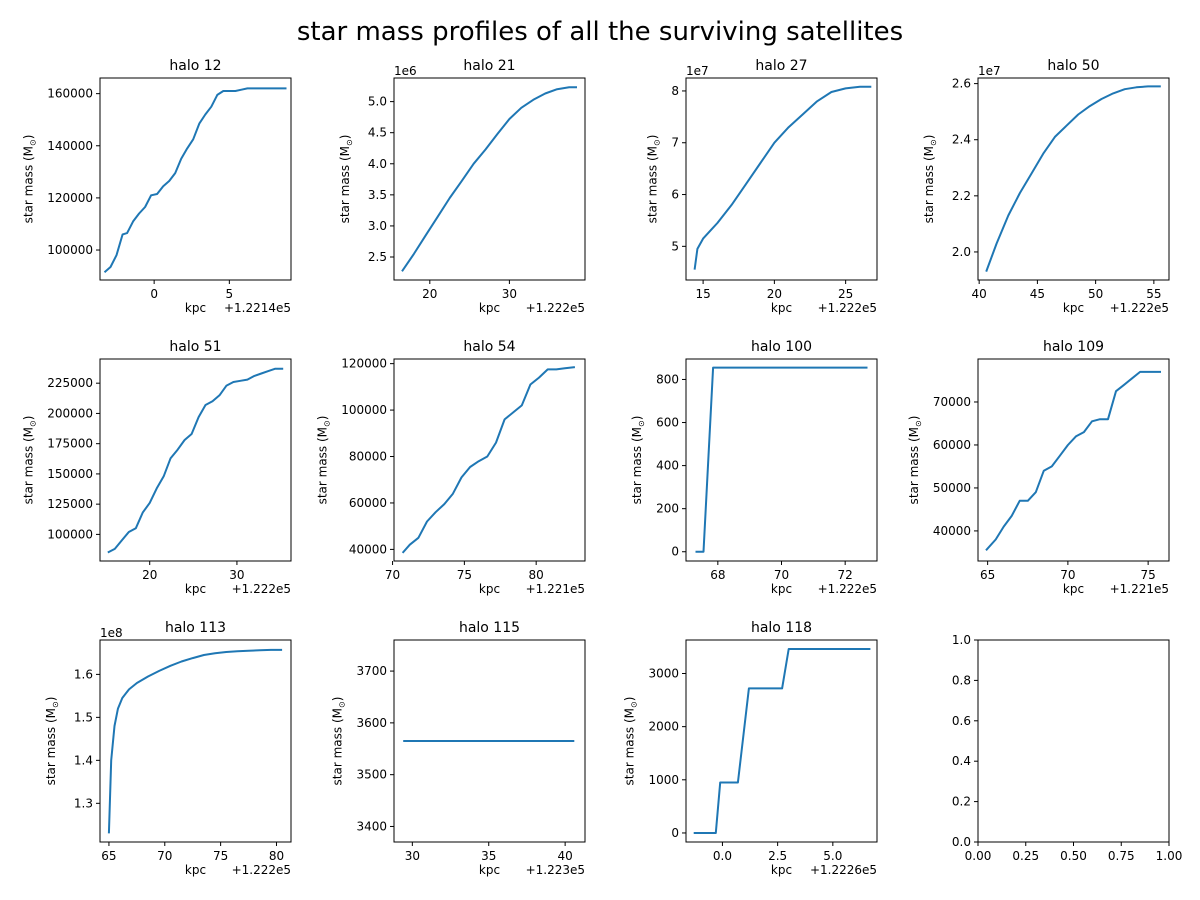 The width and height of the screenshot is (1200, 900). What do you see at coordinates (70, 146) in the screenshot?
I see `y-tick-label: 140000` at bounding box center [70, 146].